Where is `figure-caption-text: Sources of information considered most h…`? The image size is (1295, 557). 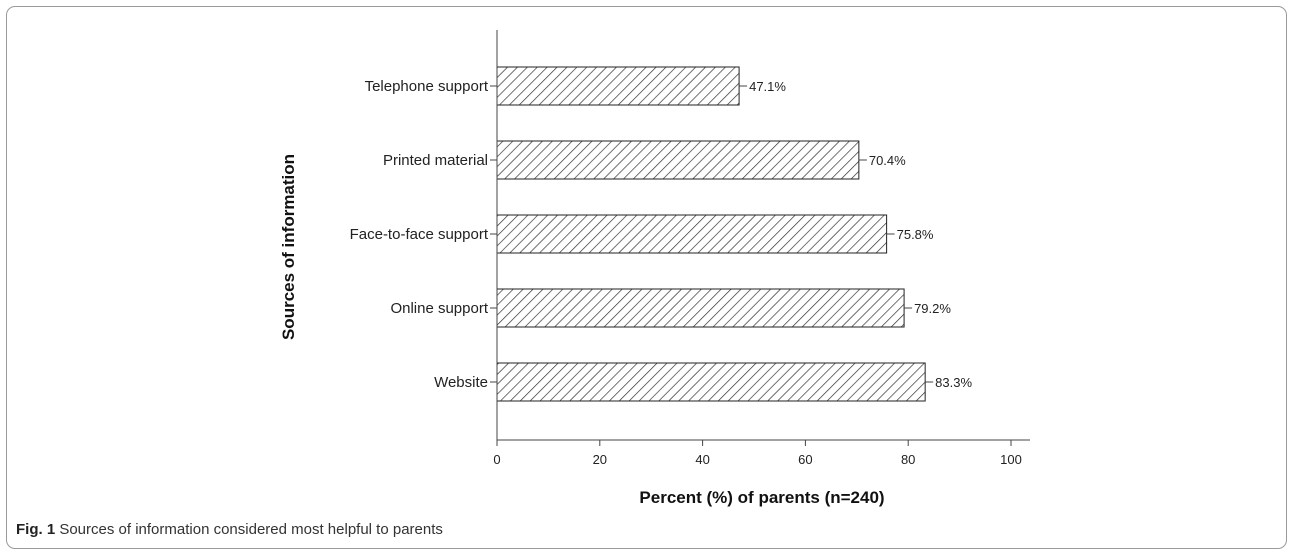
figure-caption-text: Sources of information considered most h… is located at coordinates (249, 529).